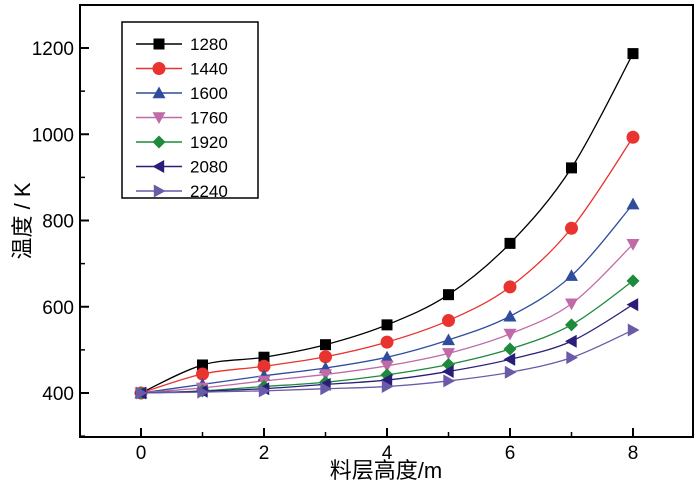  I want to click on y-tick-label: 600, so click(58, 308).